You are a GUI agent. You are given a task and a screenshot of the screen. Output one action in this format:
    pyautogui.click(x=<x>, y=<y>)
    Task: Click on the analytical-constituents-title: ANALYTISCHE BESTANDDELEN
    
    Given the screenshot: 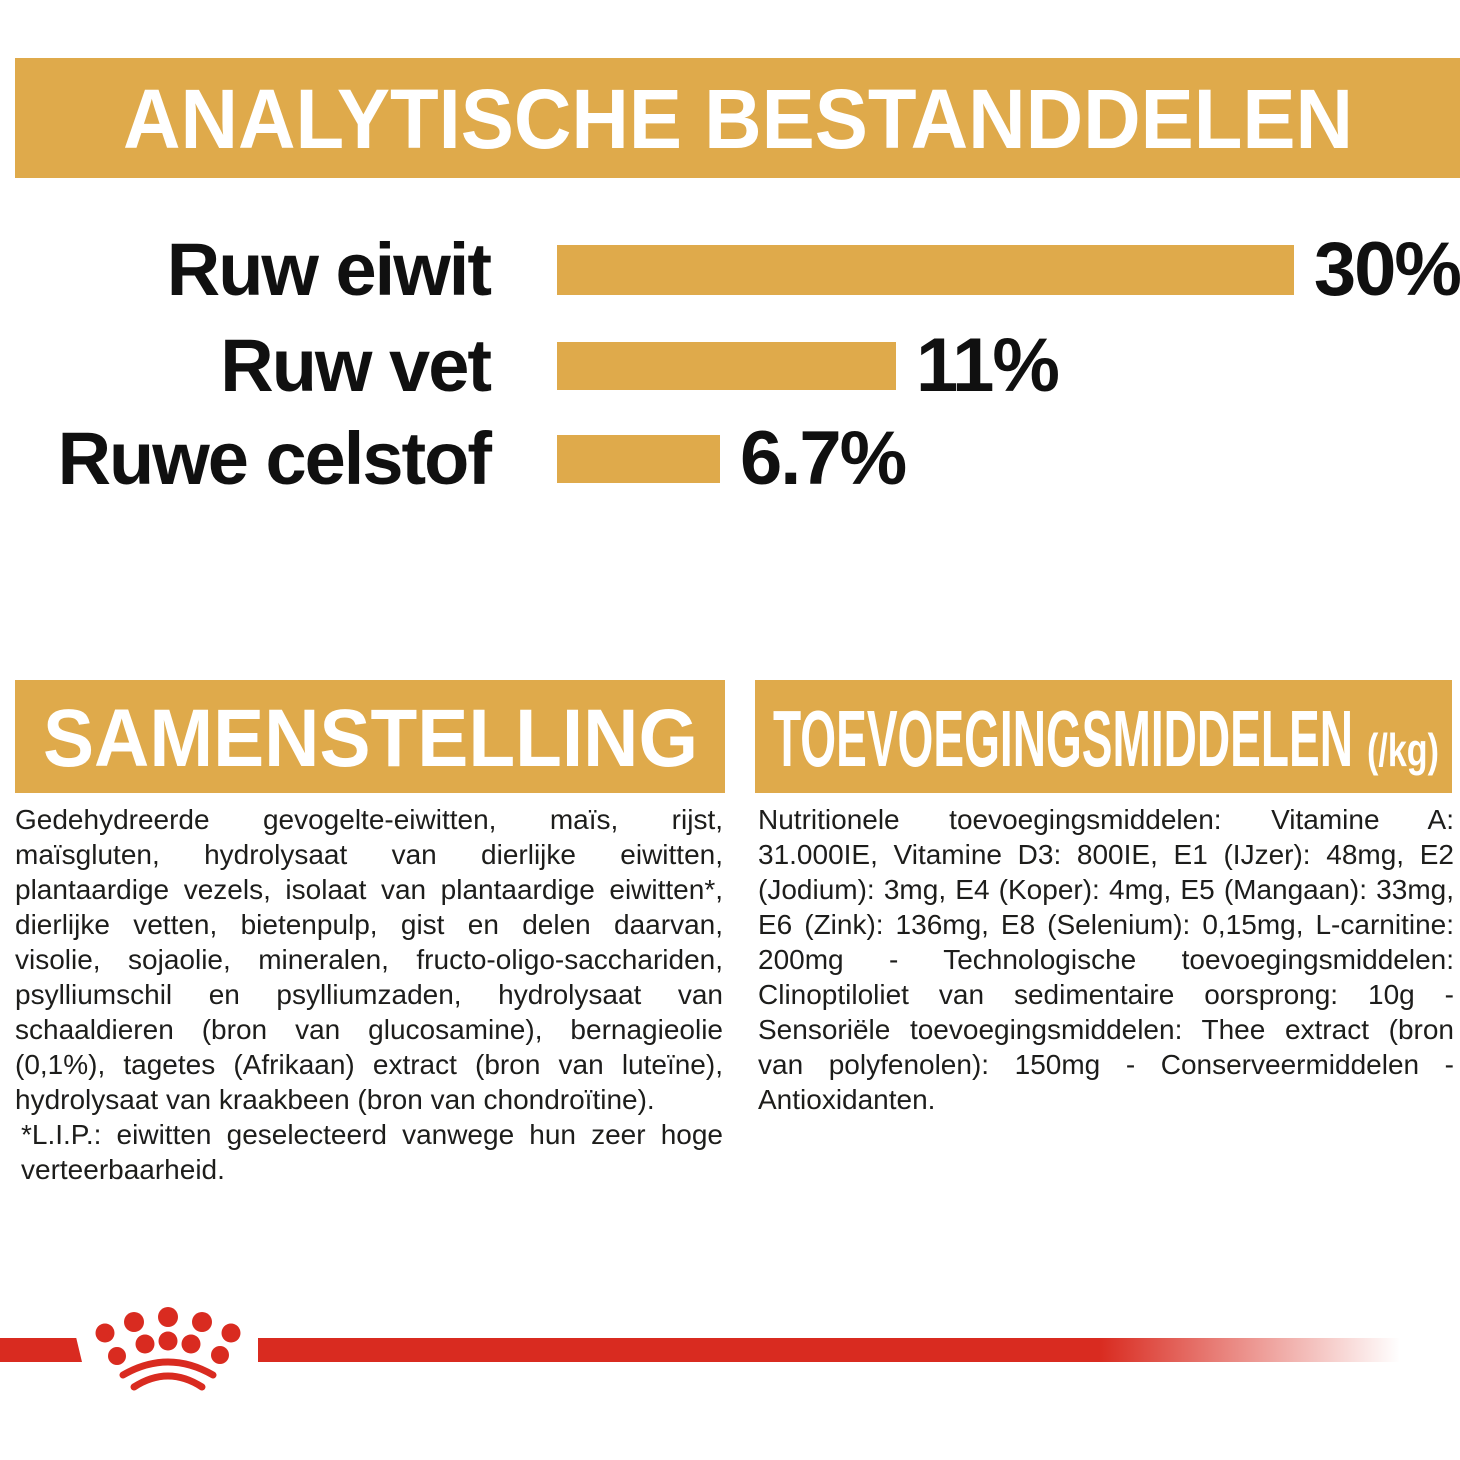 What is the action you would take?
    pyautogui.click(x=738, y=119)
    